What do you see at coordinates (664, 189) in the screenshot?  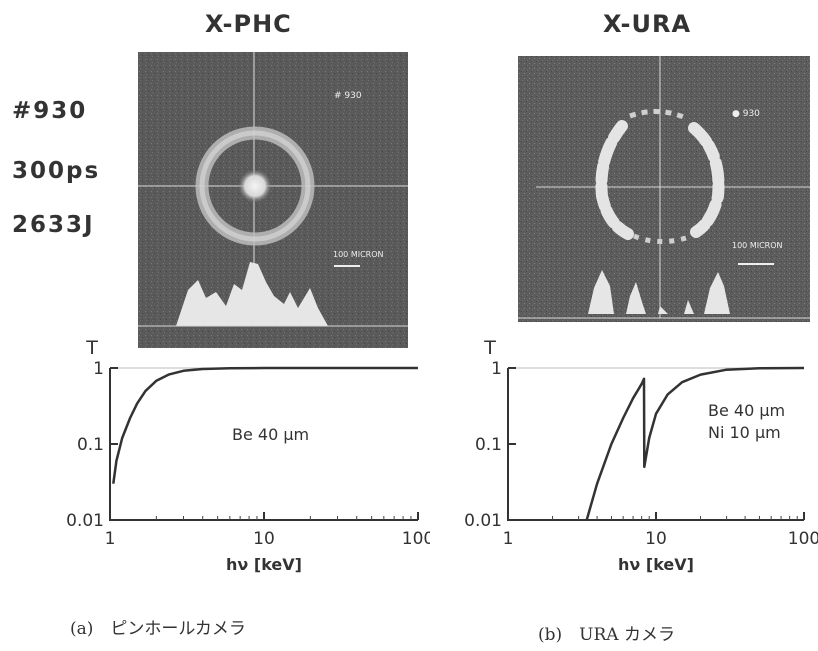 I see `ura-camera-image: ● 930 100 MICRON` at bounding box center [664, 189].